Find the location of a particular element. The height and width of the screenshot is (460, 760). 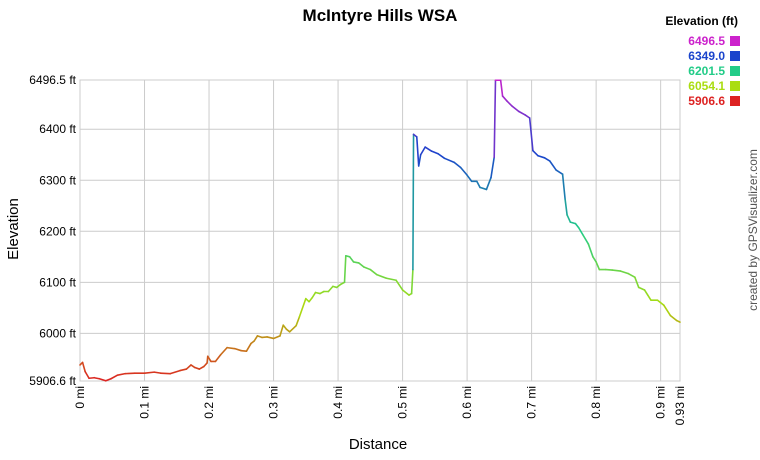

y-tick-label: 6000 ft is located at coordinates (57, 333).